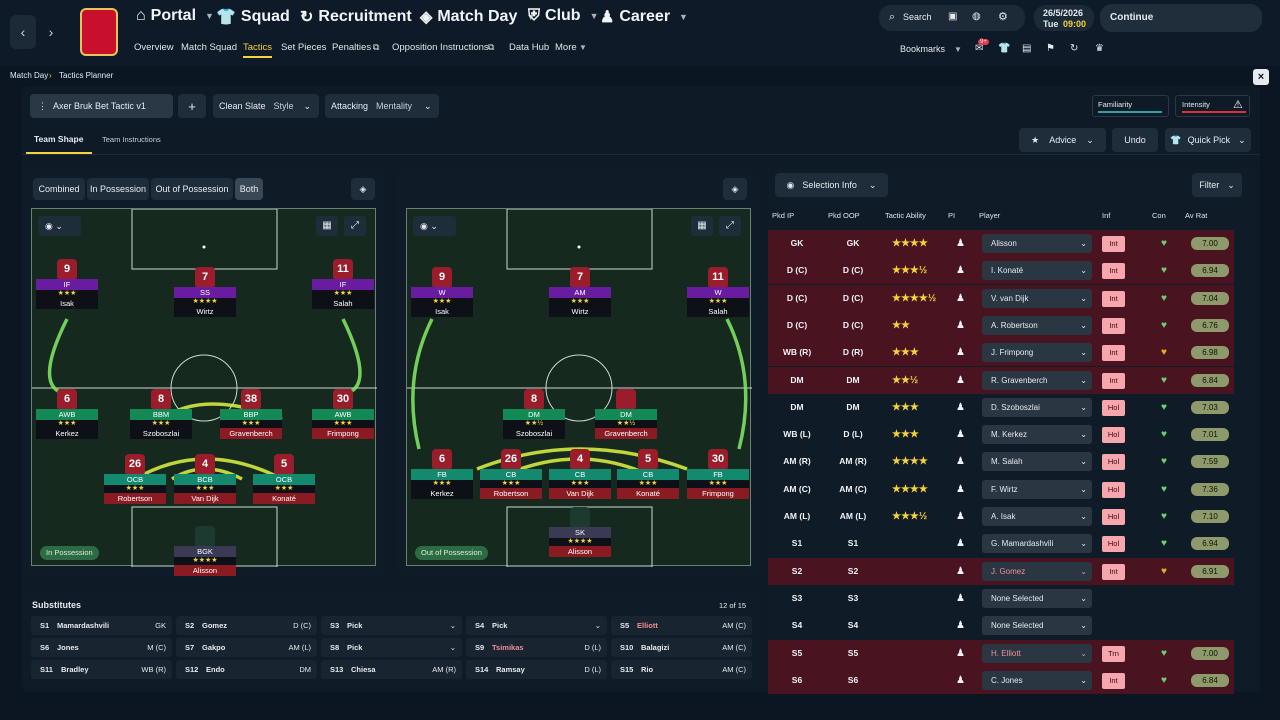  I want to click on player-card: SK ★★★★ Alisson, so click(580, 532).